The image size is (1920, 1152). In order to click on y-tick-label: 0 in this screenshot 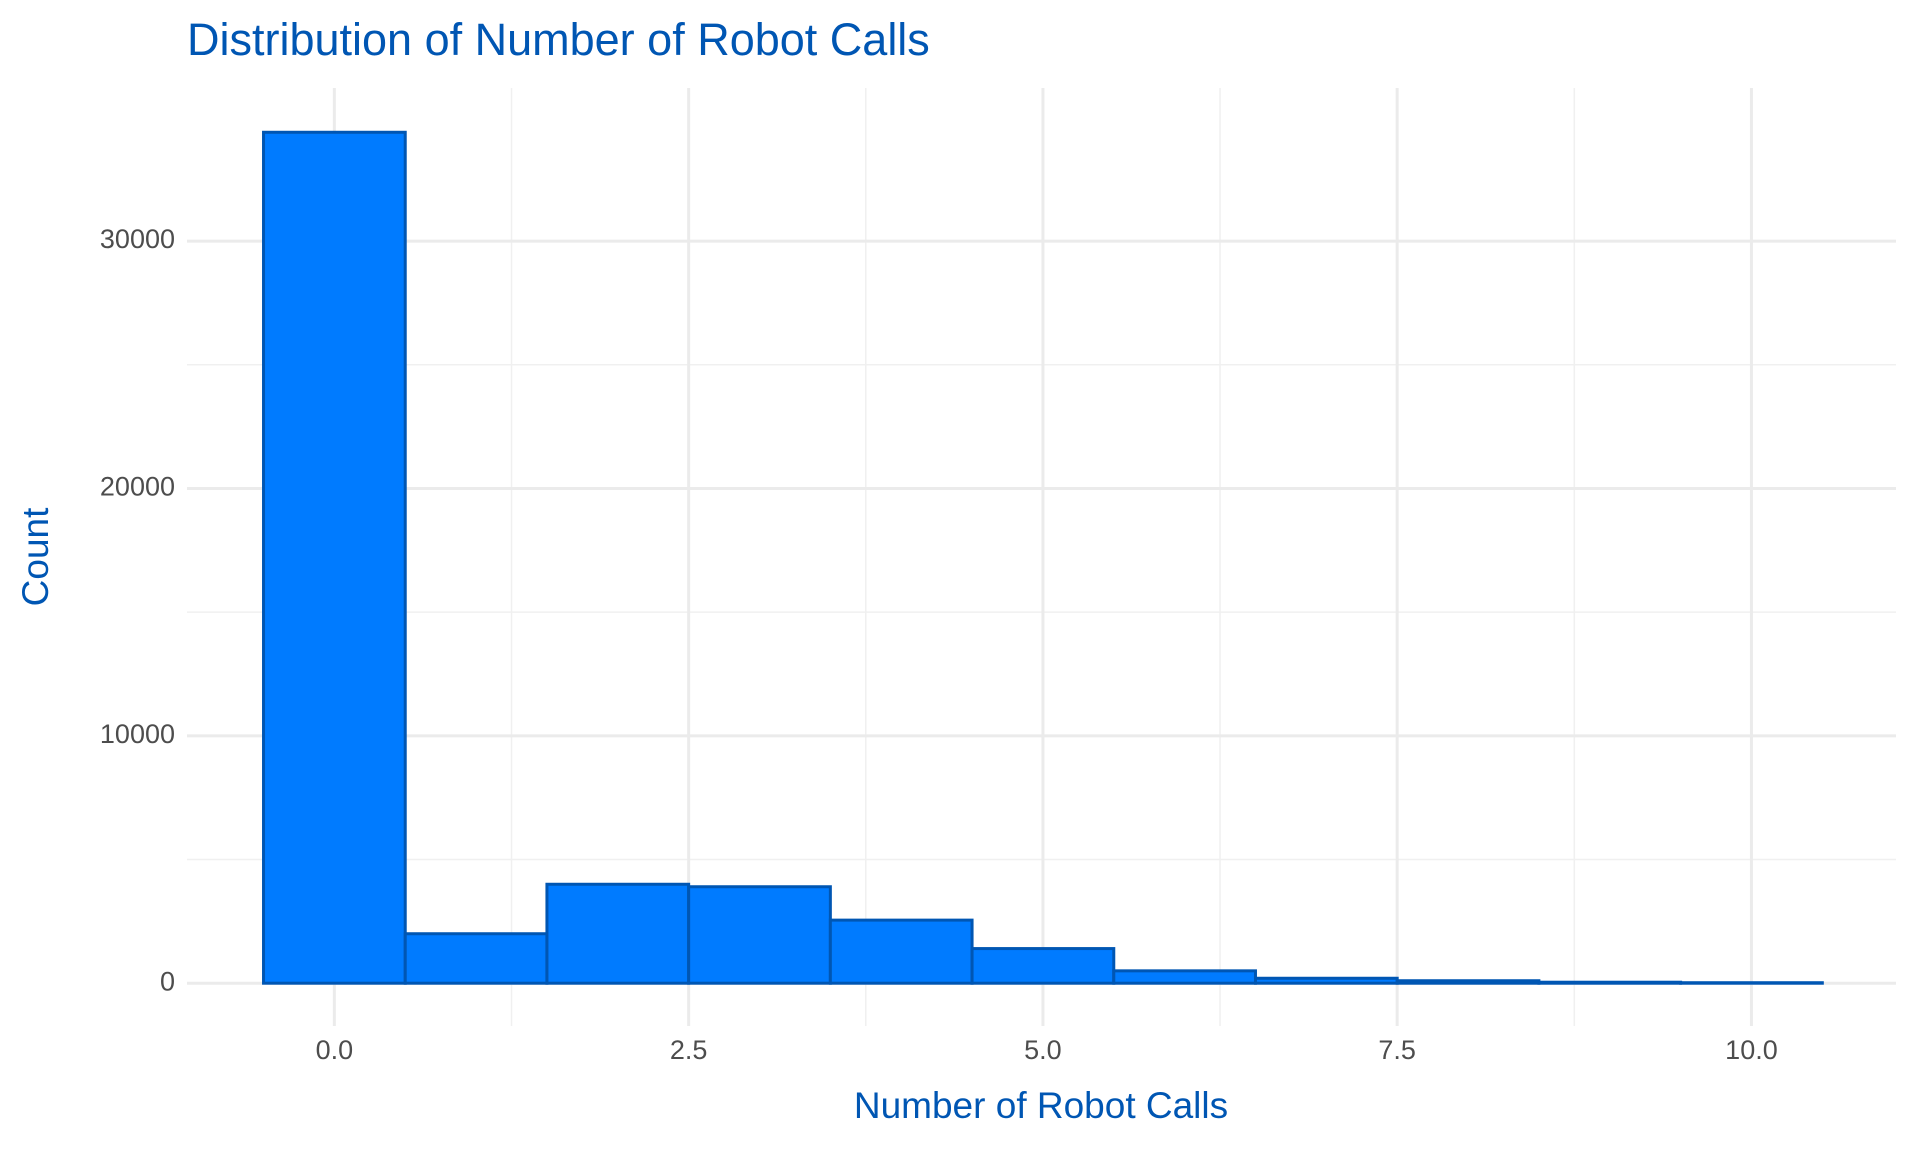, I will do `click(167, 981)`.